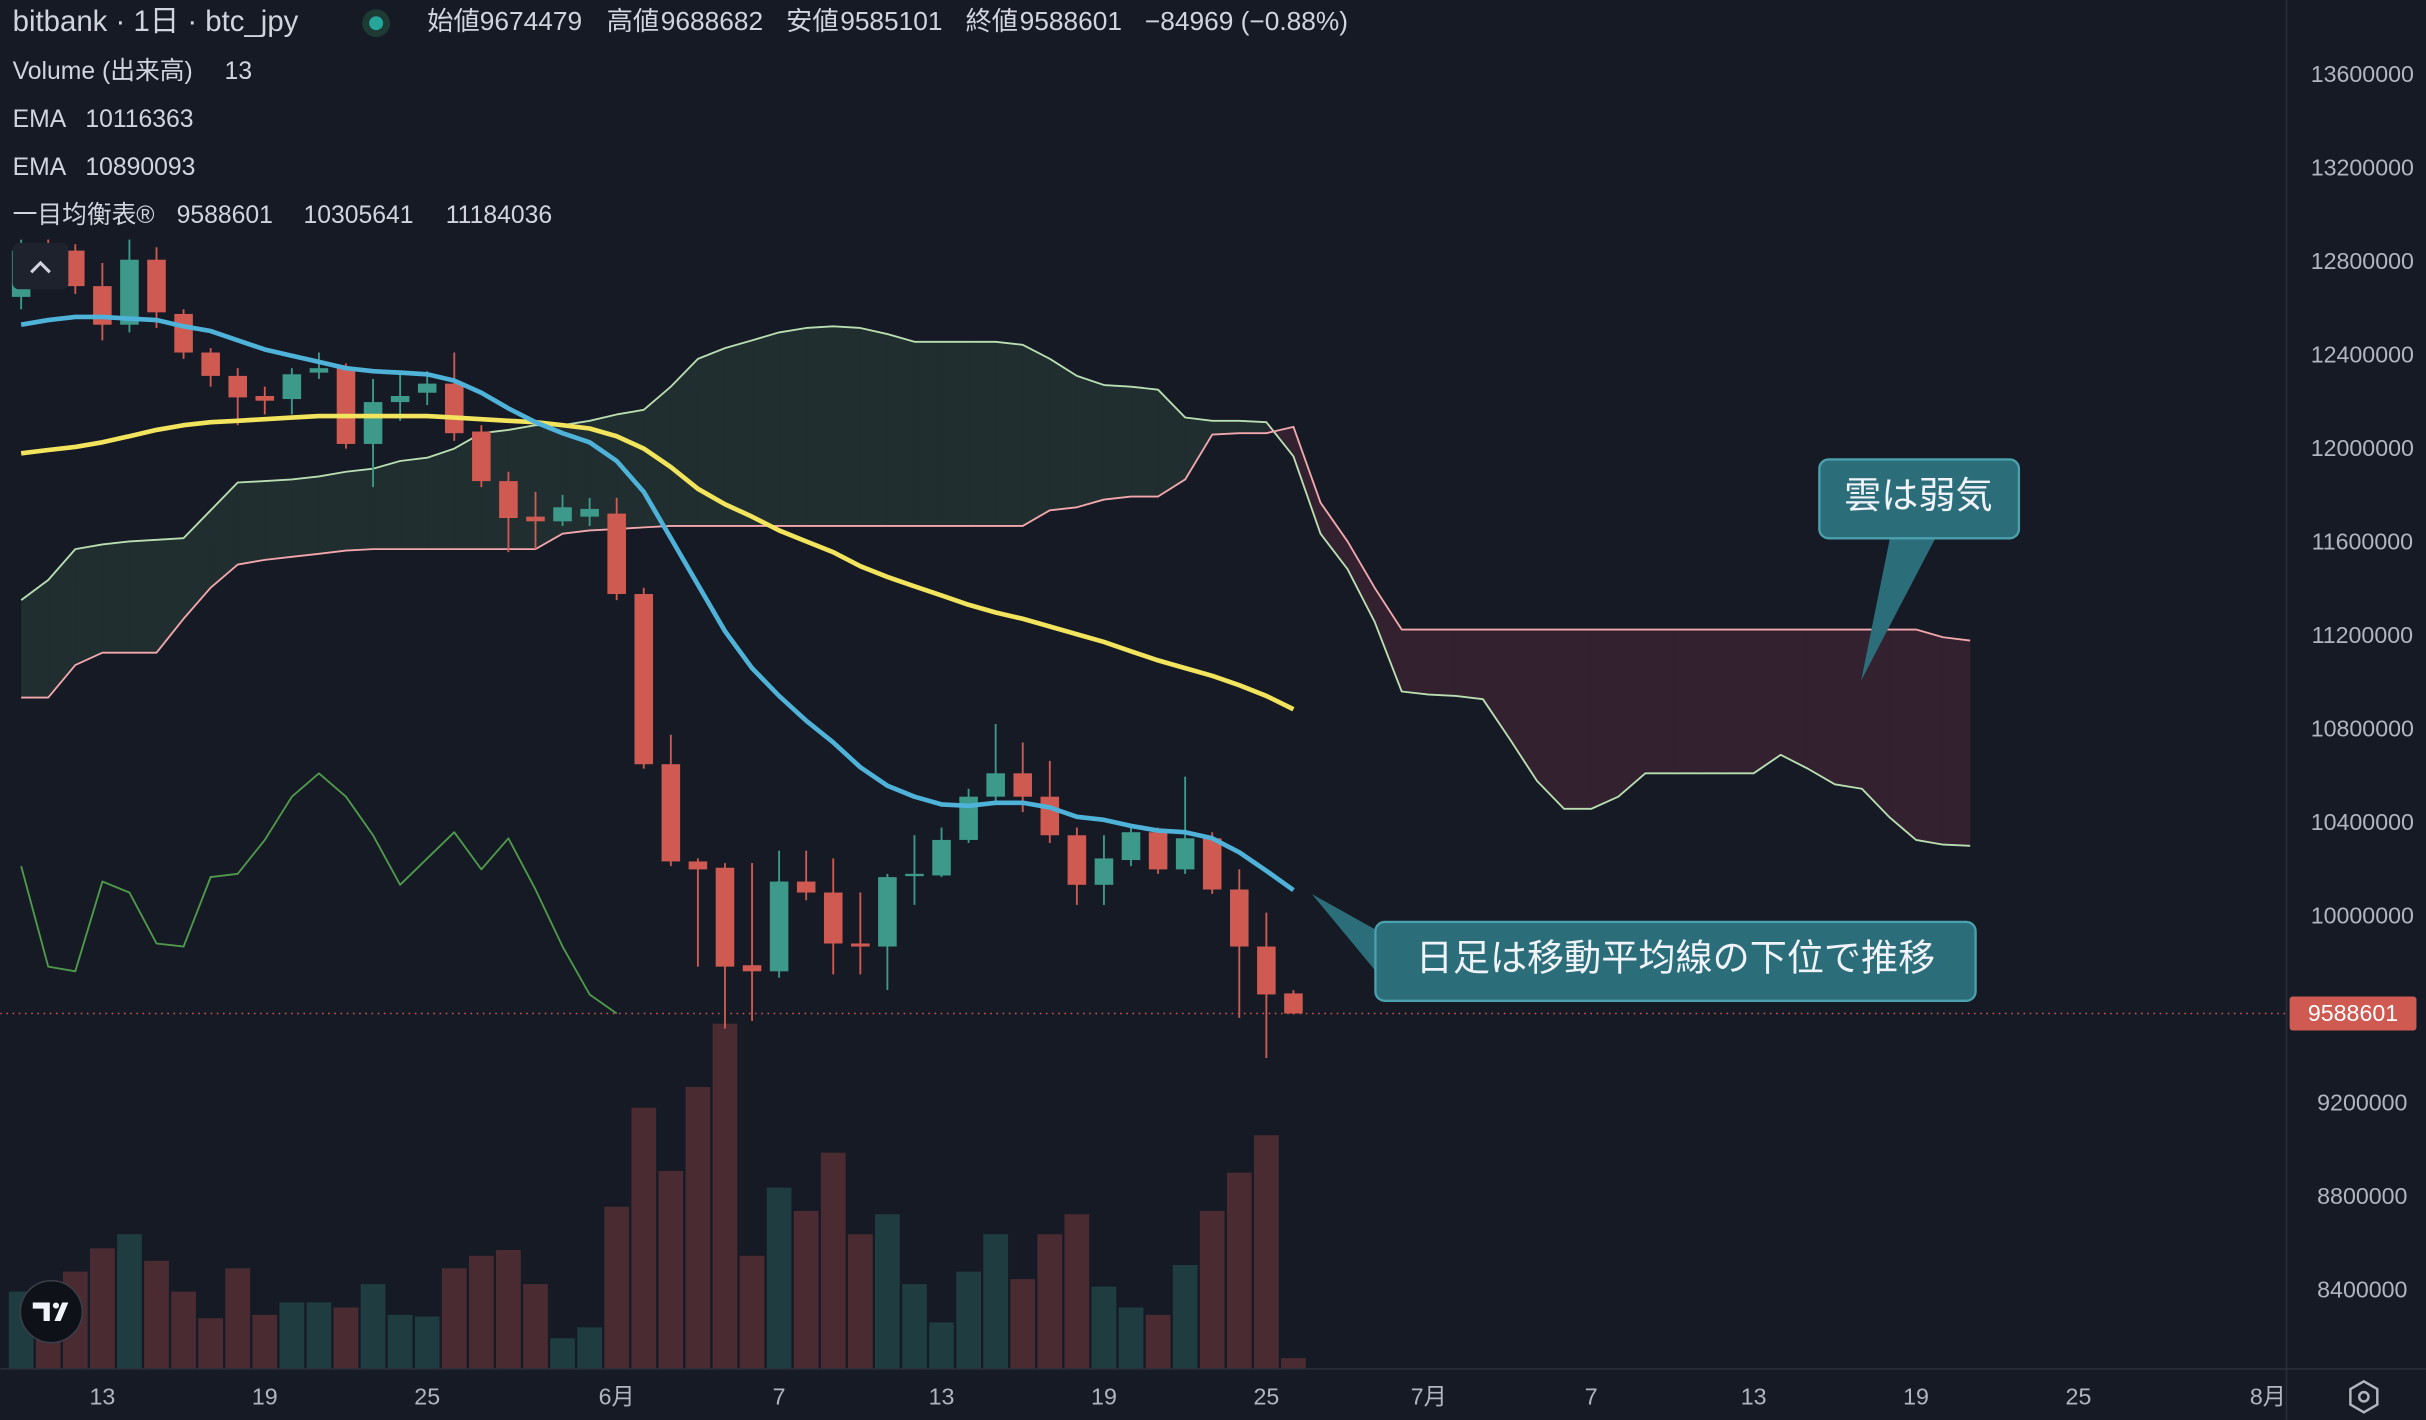  What do you see at coordinates (633, 21) in the screenshot?
I see `high-label: 高値` at bounding box center [633, 21].